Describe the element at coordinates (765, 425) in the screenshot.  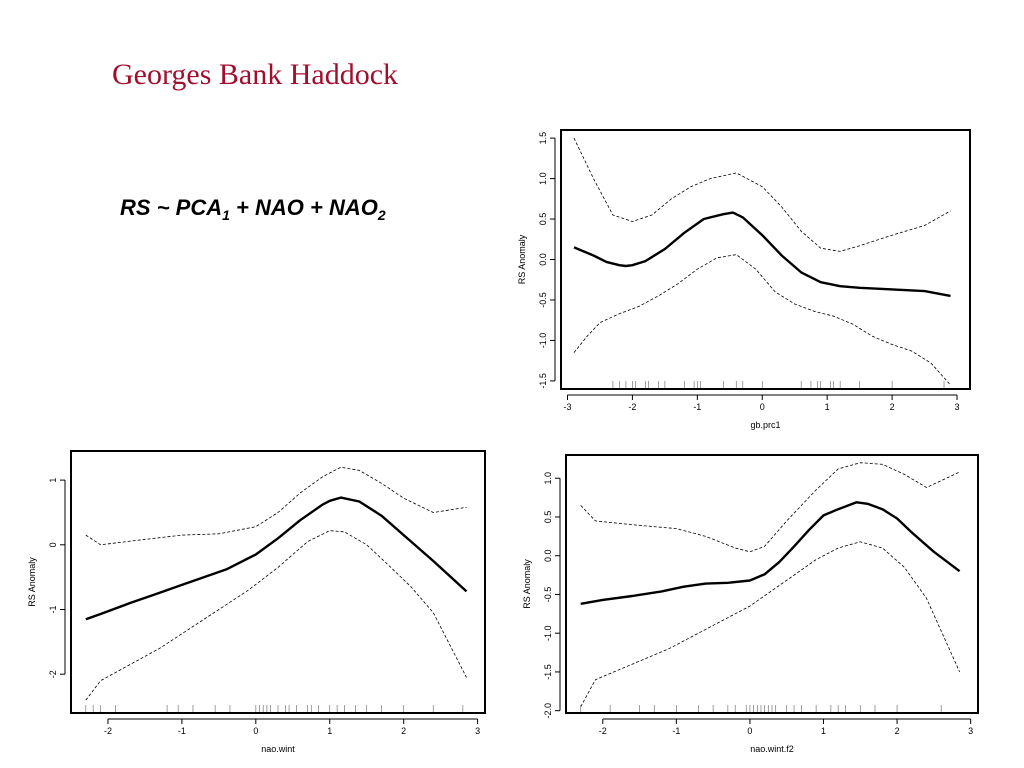
I see `x-axis-label: gb.prc1` at that location.